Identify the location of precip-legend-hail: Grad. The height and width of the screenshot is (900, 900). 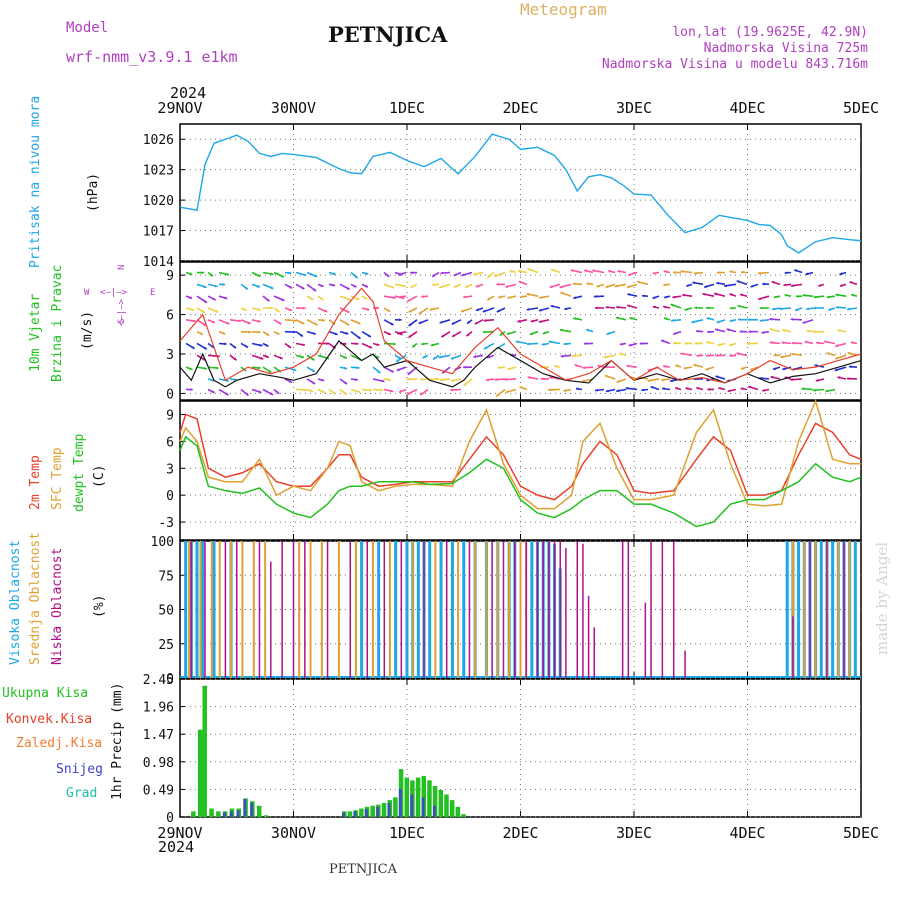
(82, 793).